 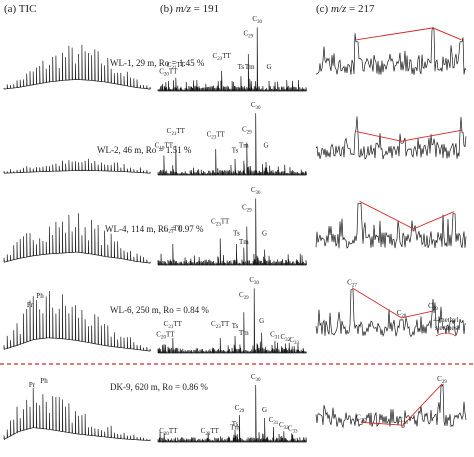 I want to click on panel-title-m191: (b) m/z = 191, so click(x=189, y=9).